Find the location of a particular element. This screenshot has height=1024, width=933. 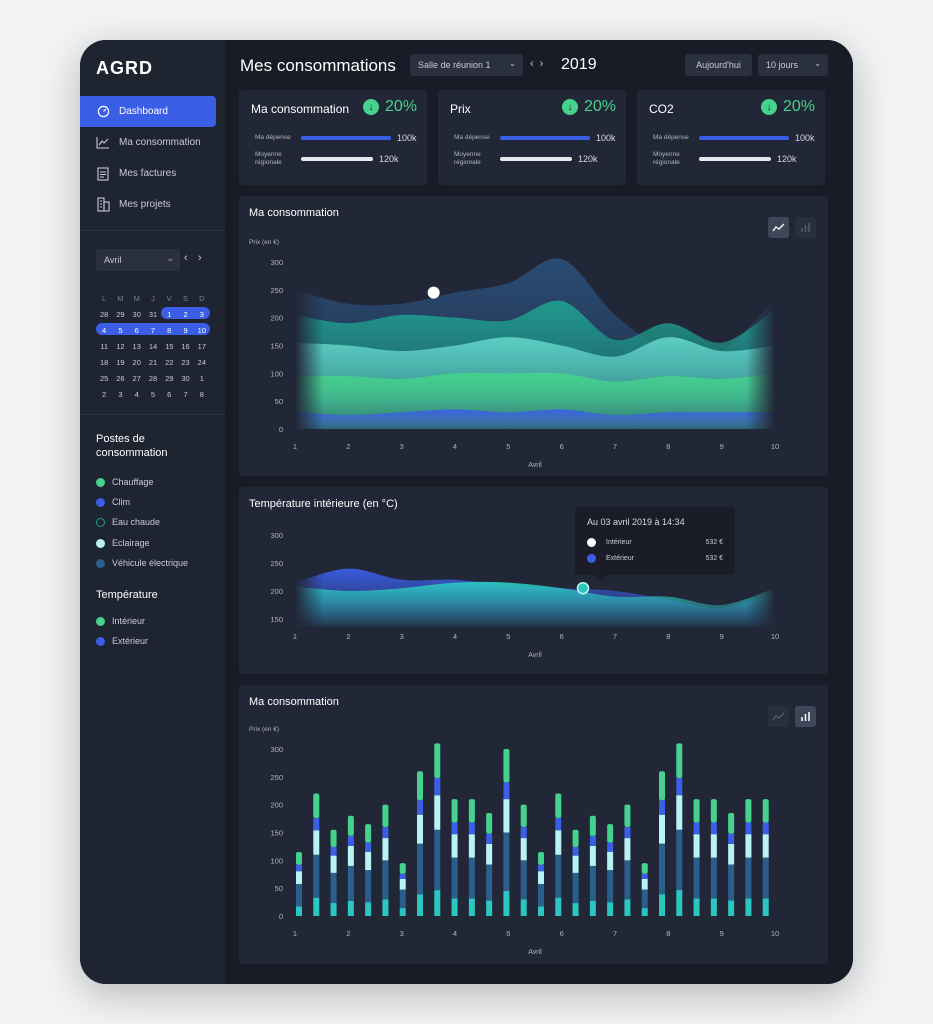

calendar-day: 18 is located at coordinates (104, 362).